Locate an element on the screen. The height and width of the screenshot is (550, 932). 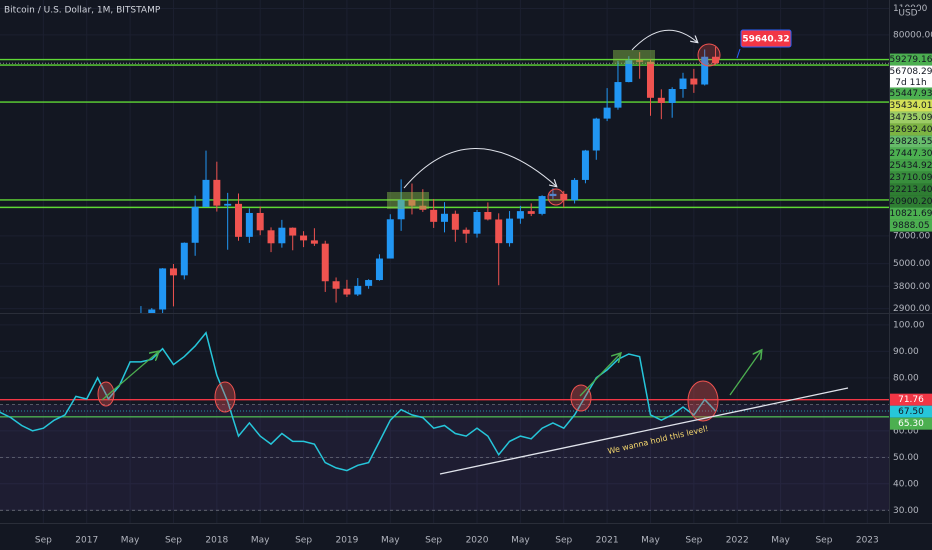
rsi-last-label: 67.50 is located at coordinates (911, 412).